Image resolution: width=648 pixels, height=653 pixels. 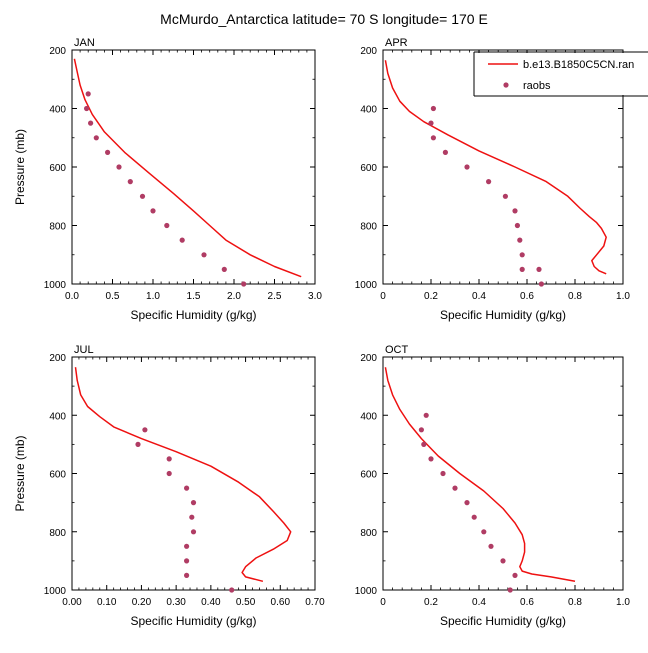 What do you see at coordinates (397, 350) in the screenshot?
I see `panel-label: OCT` at bounding box center [397, 350].